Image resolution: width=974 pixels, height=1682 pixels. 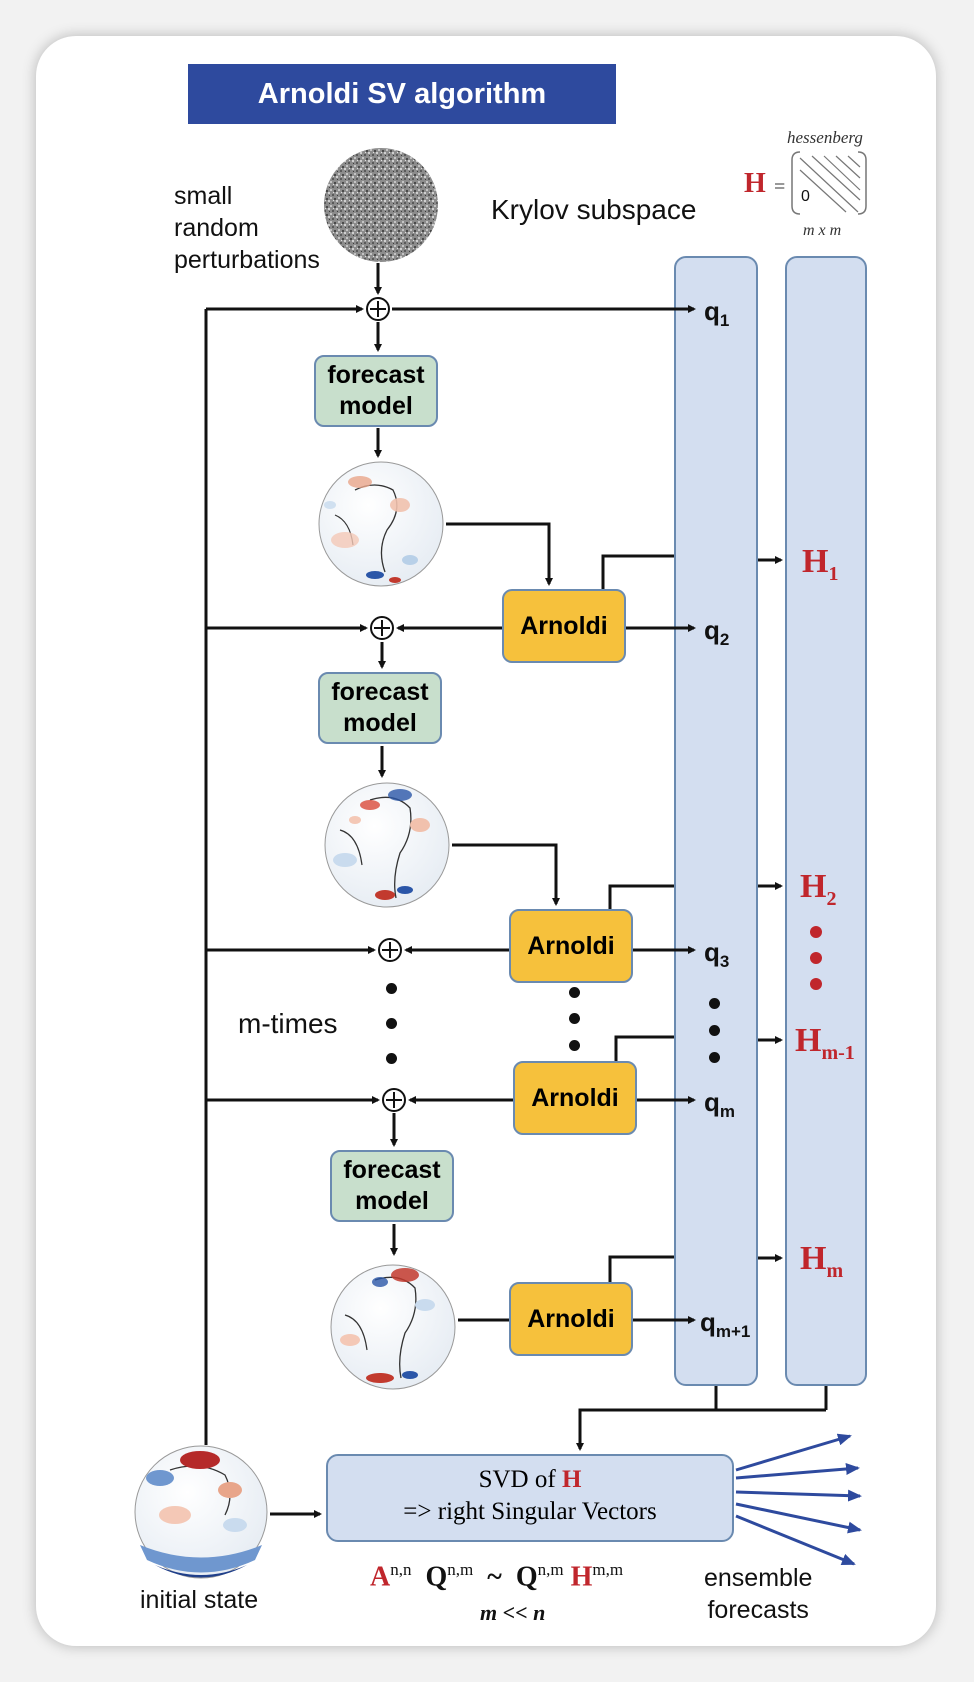 What do you see at coordinates (822, 1261) in the screenshot?
I see `h-label-m: Hm` at bounding box center [822, 1261].